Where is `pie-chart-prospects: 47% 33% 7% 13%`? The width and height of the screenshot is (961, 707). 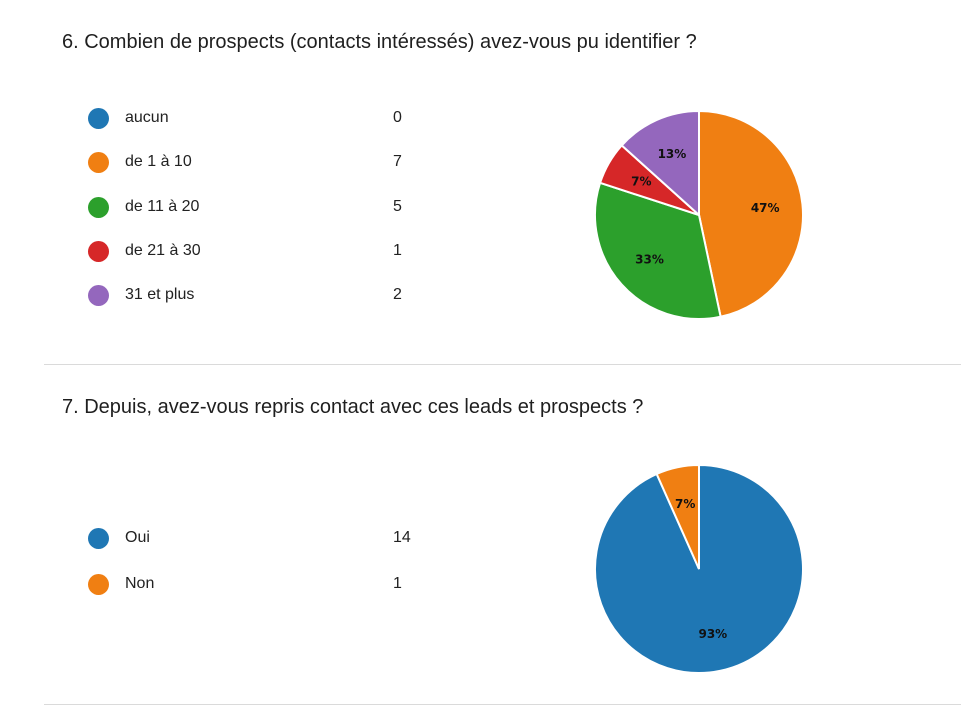
pie-chart-prospects: 47% 33% 7% 13% is located at coordinates (699, 214).